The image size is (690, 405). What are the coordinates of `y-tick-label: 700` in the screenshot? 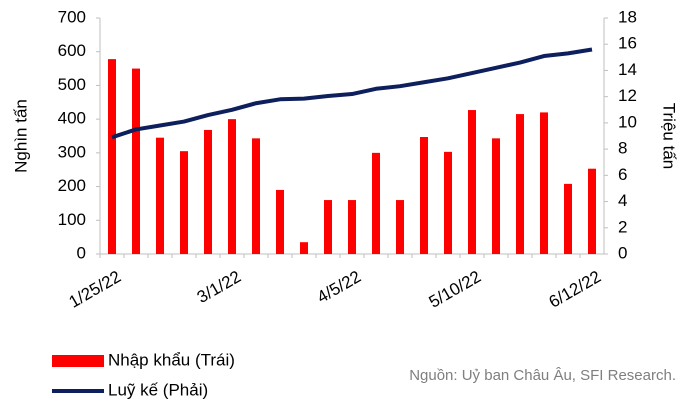 It's located at (72, 16).